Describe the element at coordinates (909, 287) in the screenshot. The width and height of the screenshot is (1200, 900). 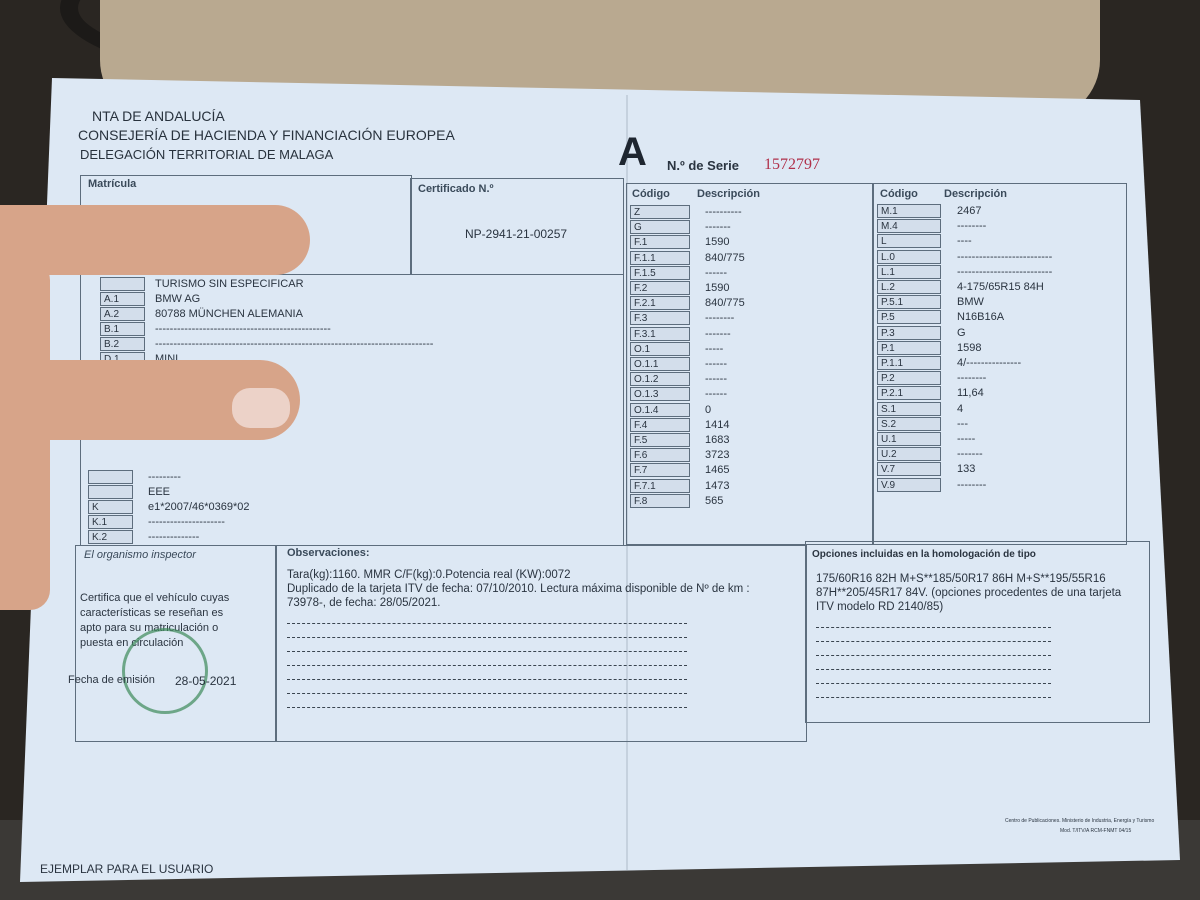
I see `row-code: L.2` at that location.